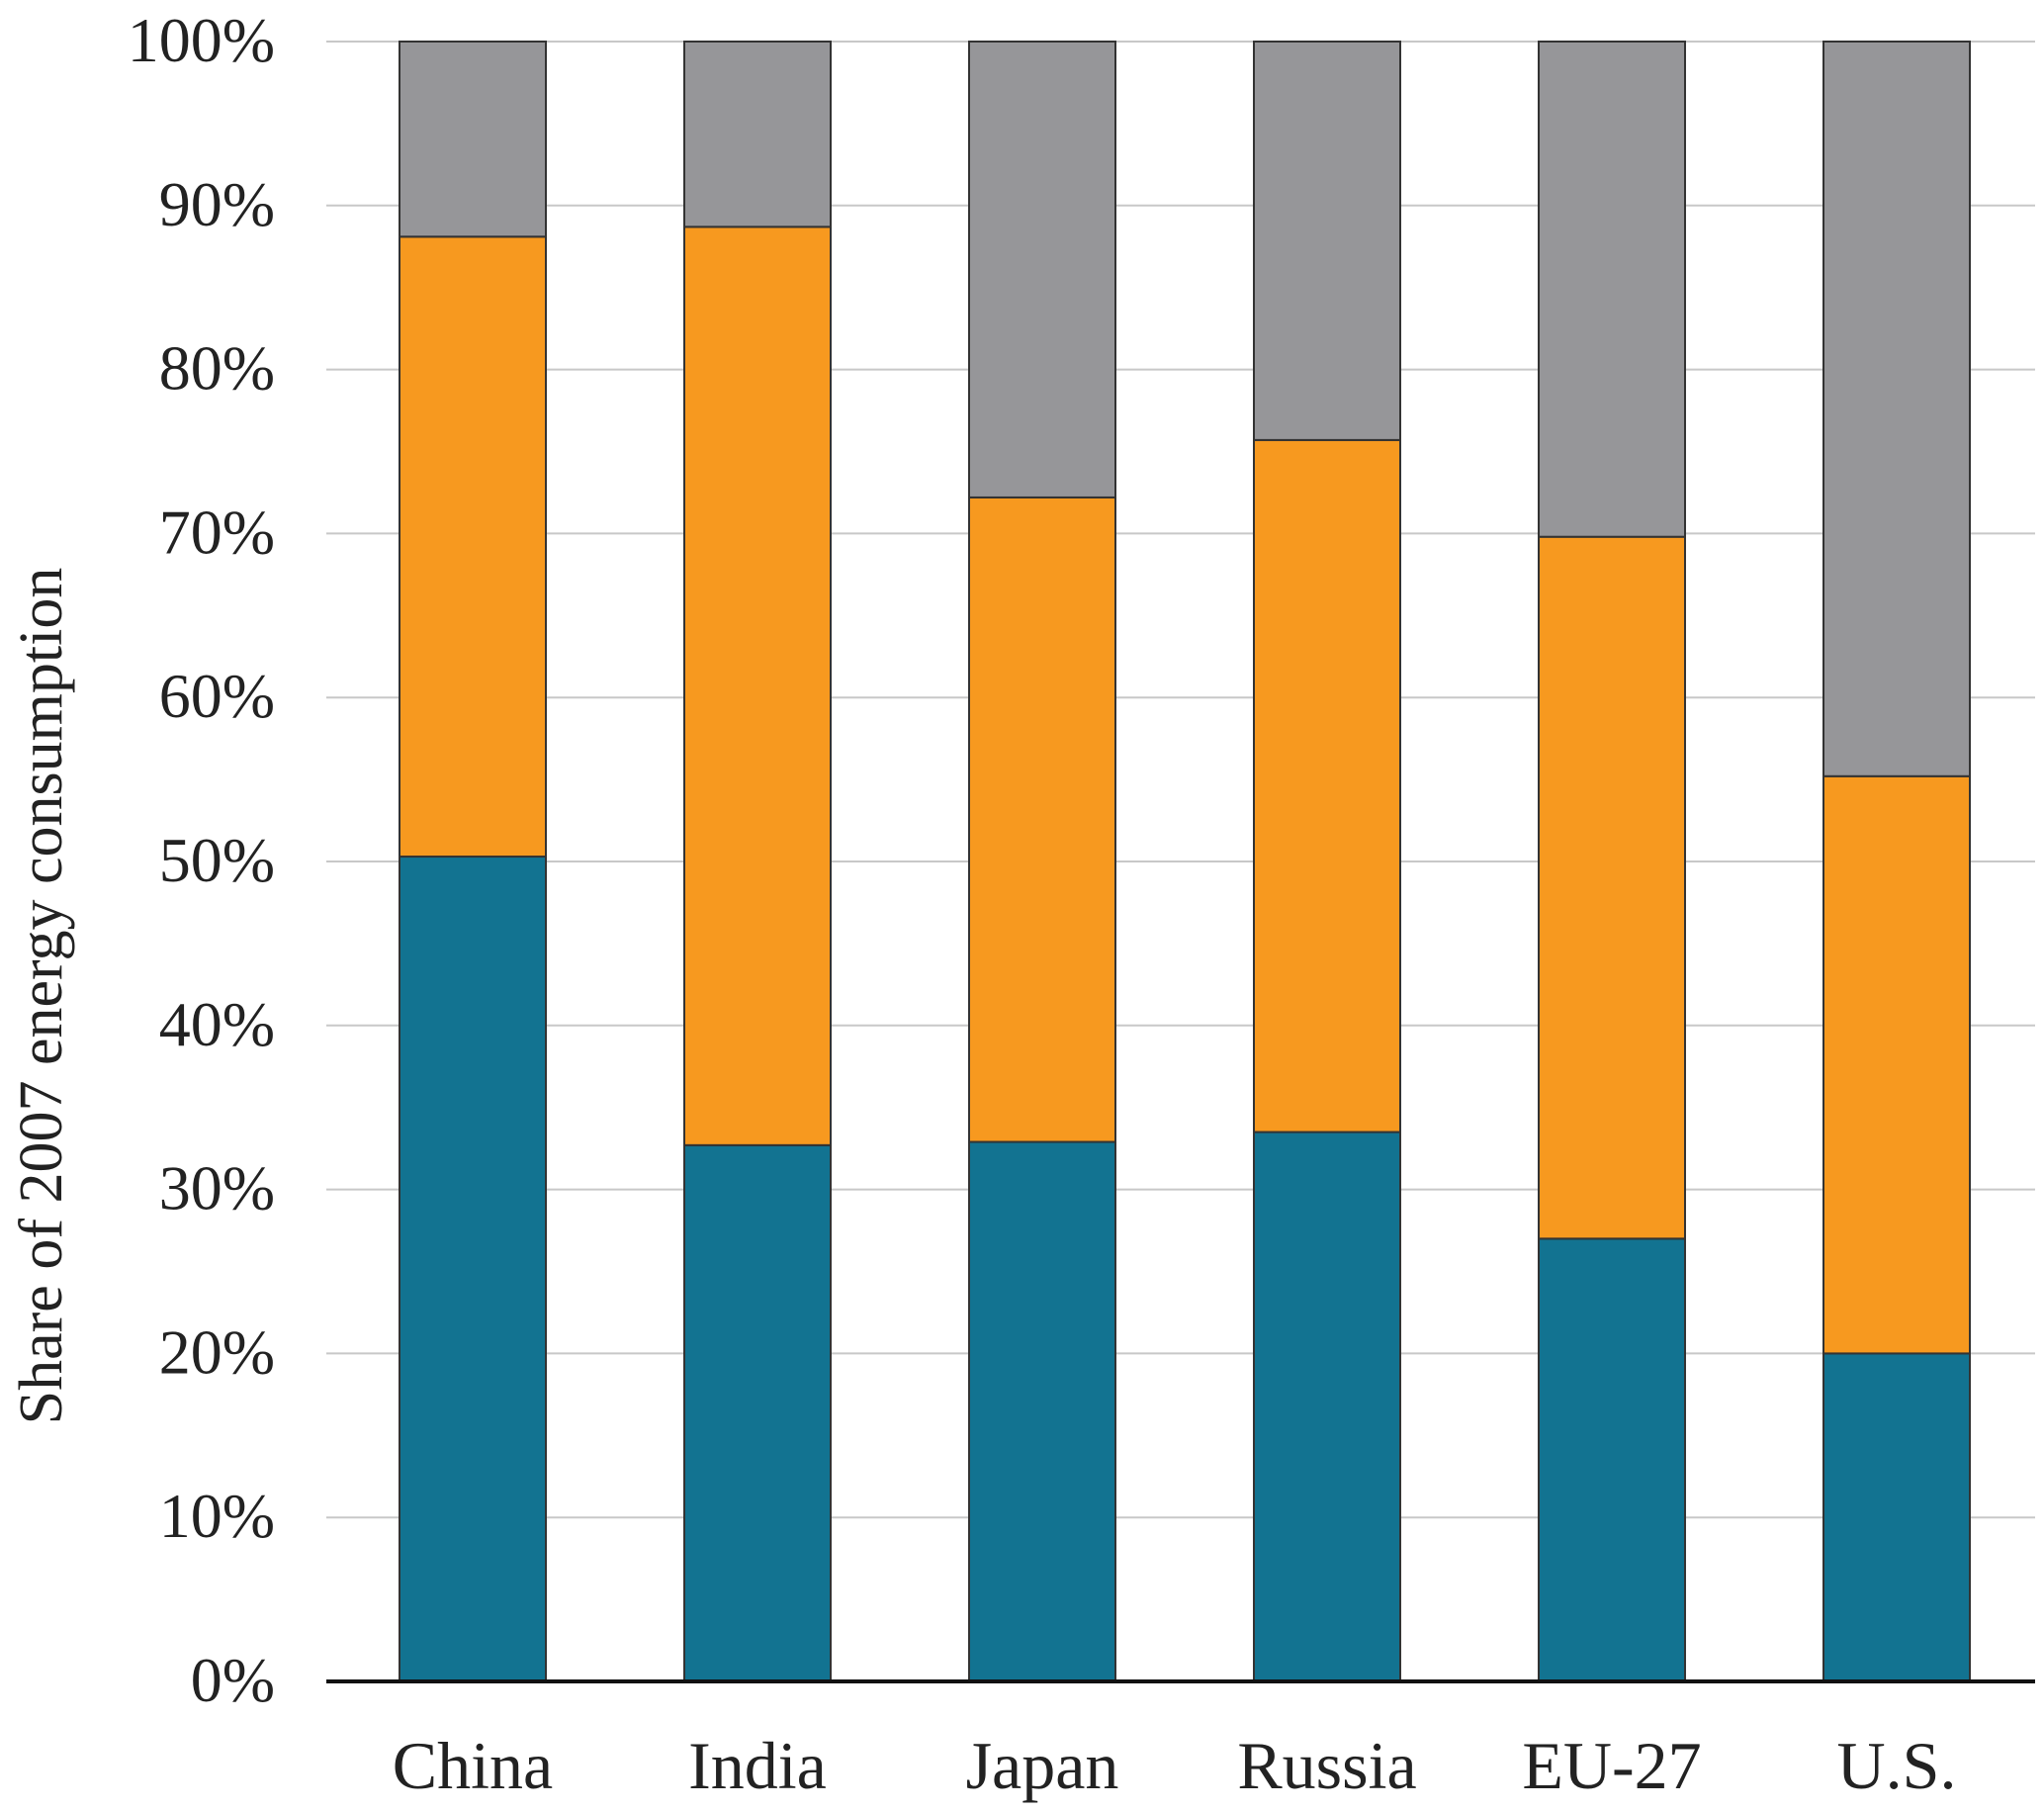 This screenshot has height=1811, width=2044. I want to click on x-tick-label: EU-27, so click(1611, 1765).